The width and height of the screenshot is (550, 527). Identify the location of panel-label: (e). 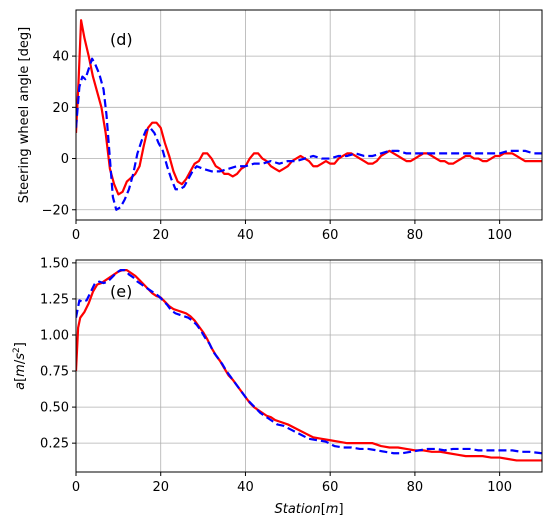
(121, 291).